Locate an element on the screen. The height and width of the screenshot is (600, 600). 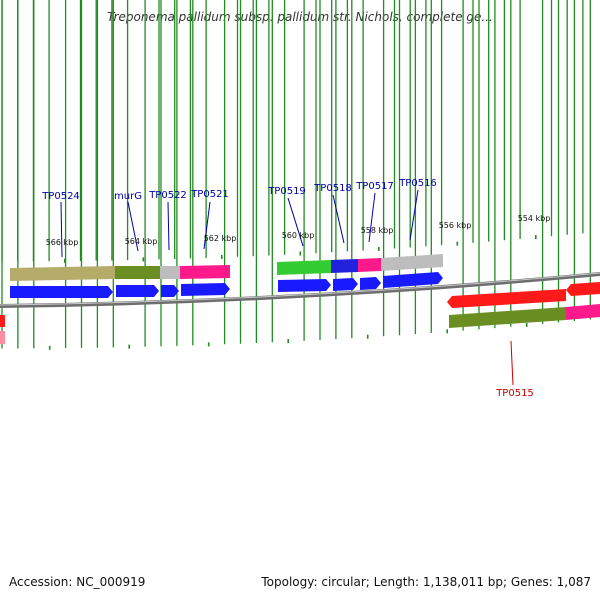
callout-tp0524 is located at coordinates (61, 229).